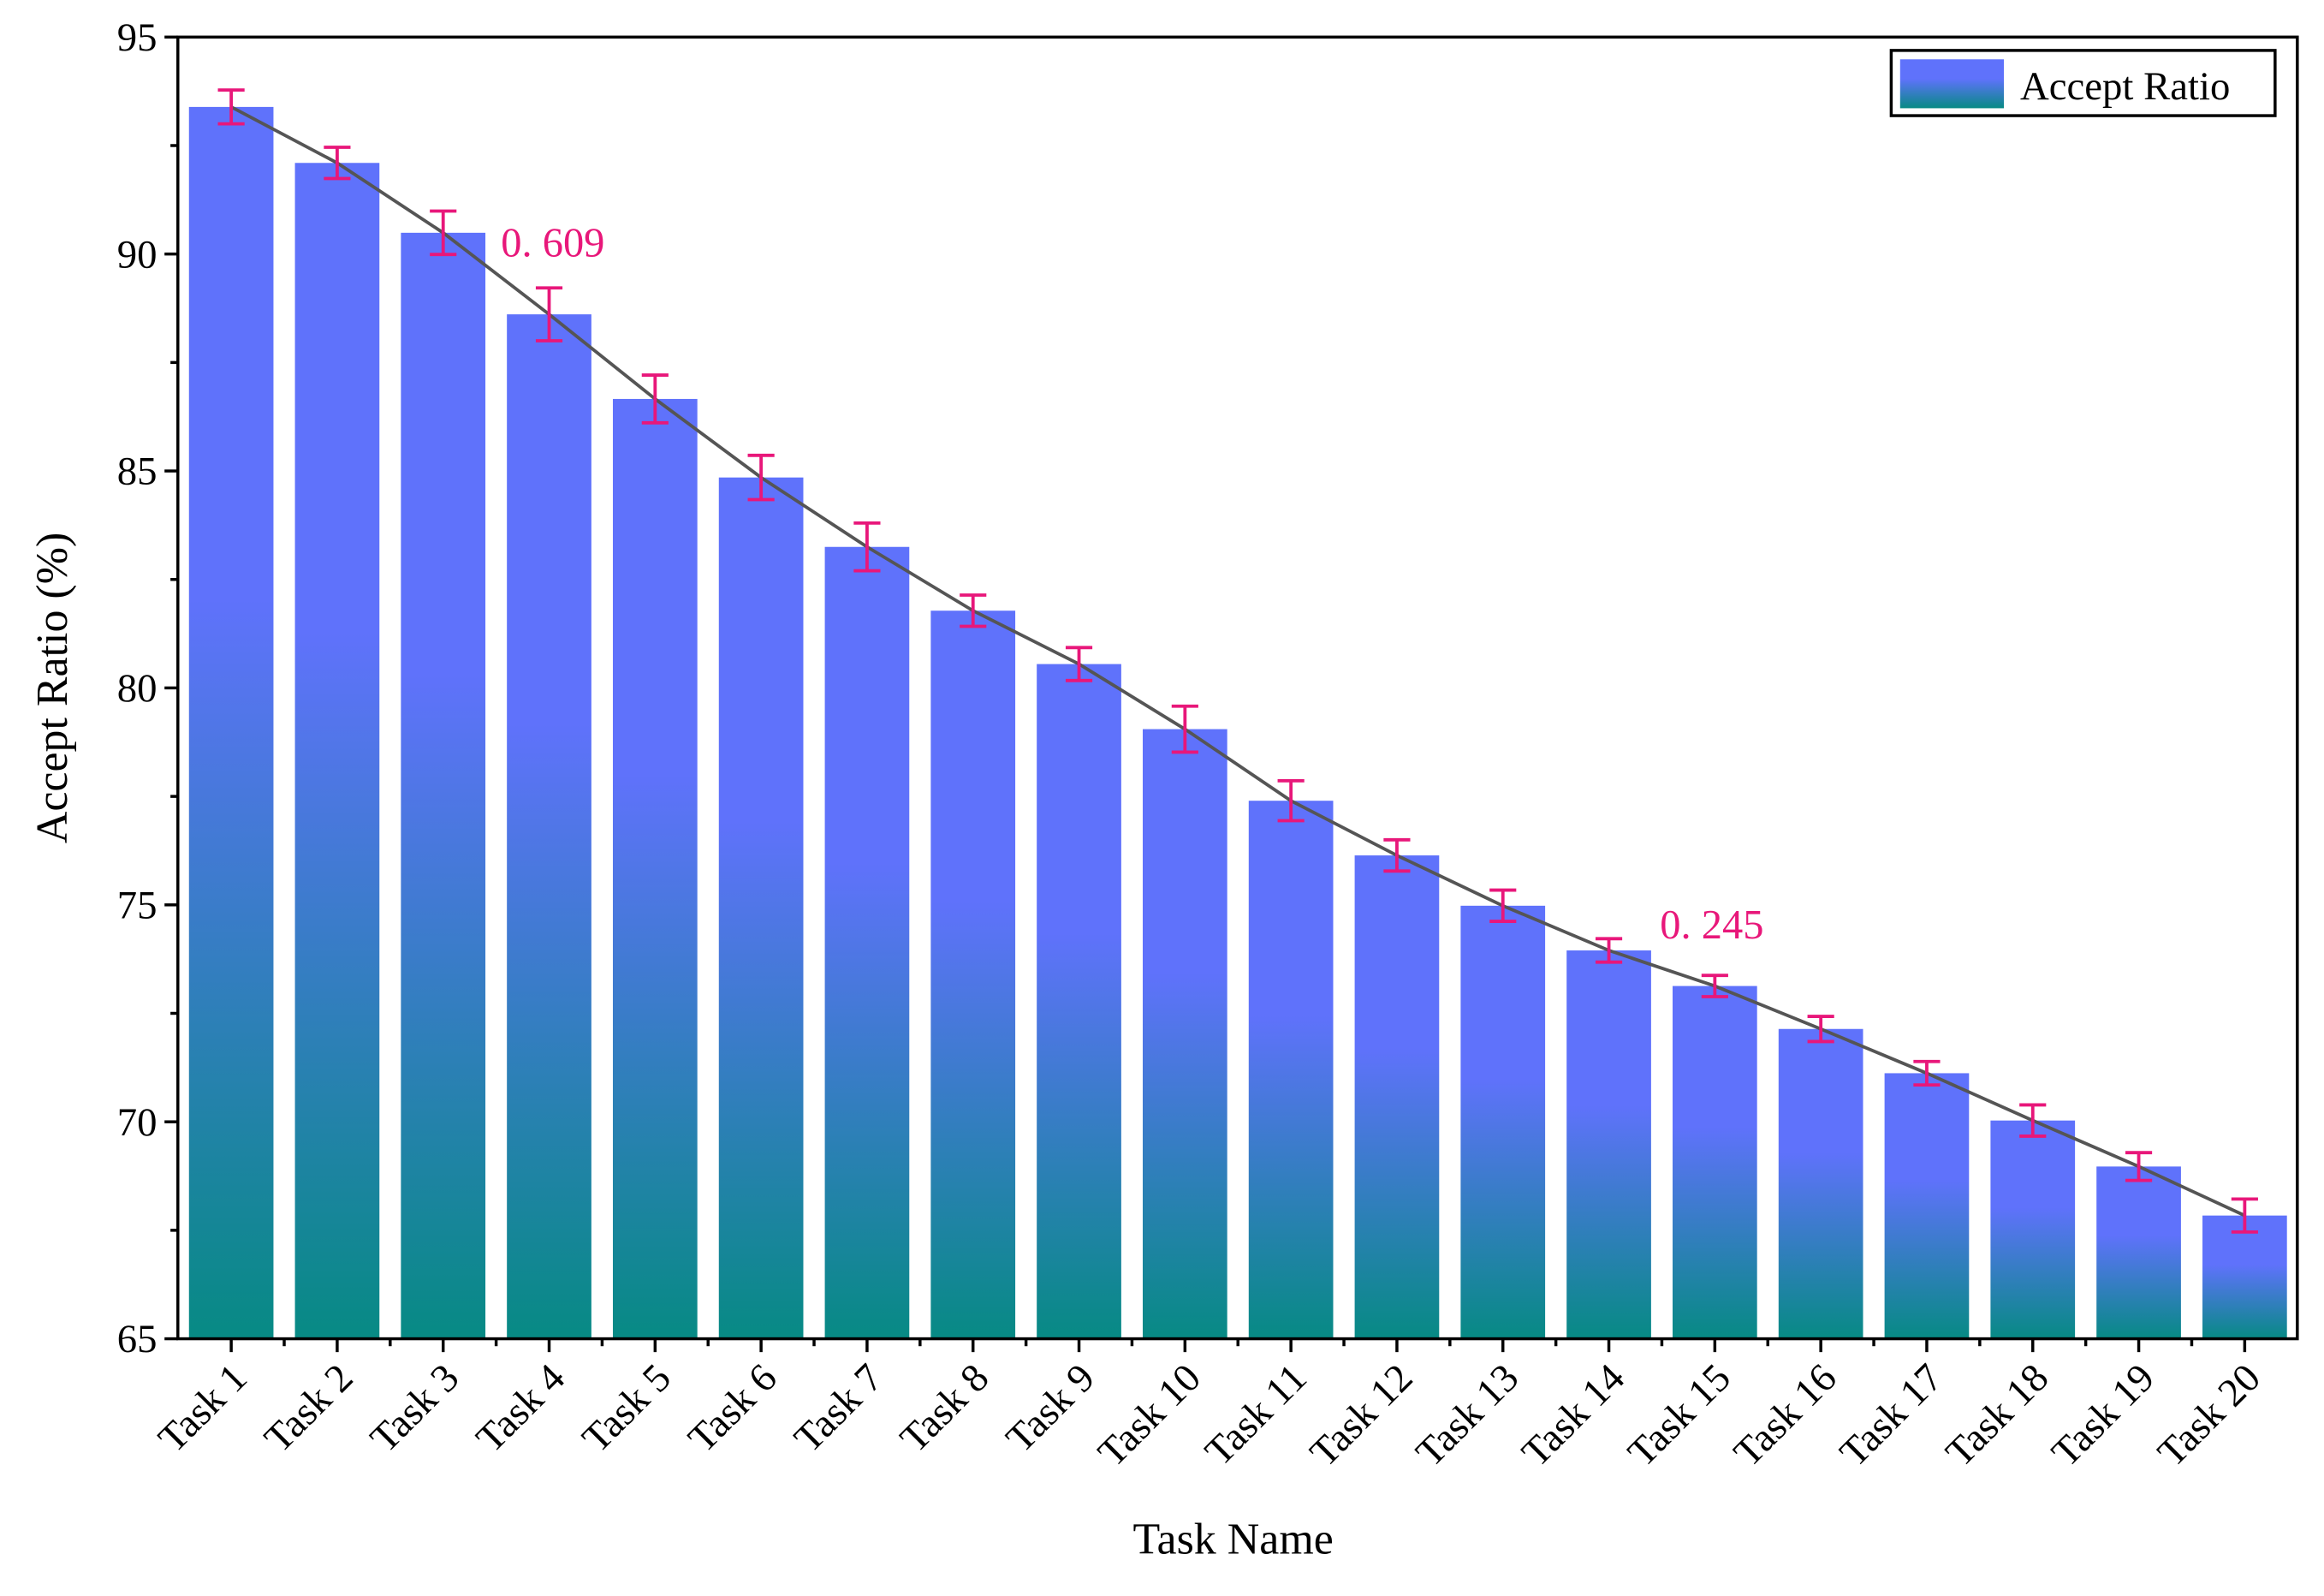 This screenshot has width=2324, height=1596. Describe the element at coordinates (2209, 1415) in the screenshot. I see `x-tick-label: Task 20` at that location.